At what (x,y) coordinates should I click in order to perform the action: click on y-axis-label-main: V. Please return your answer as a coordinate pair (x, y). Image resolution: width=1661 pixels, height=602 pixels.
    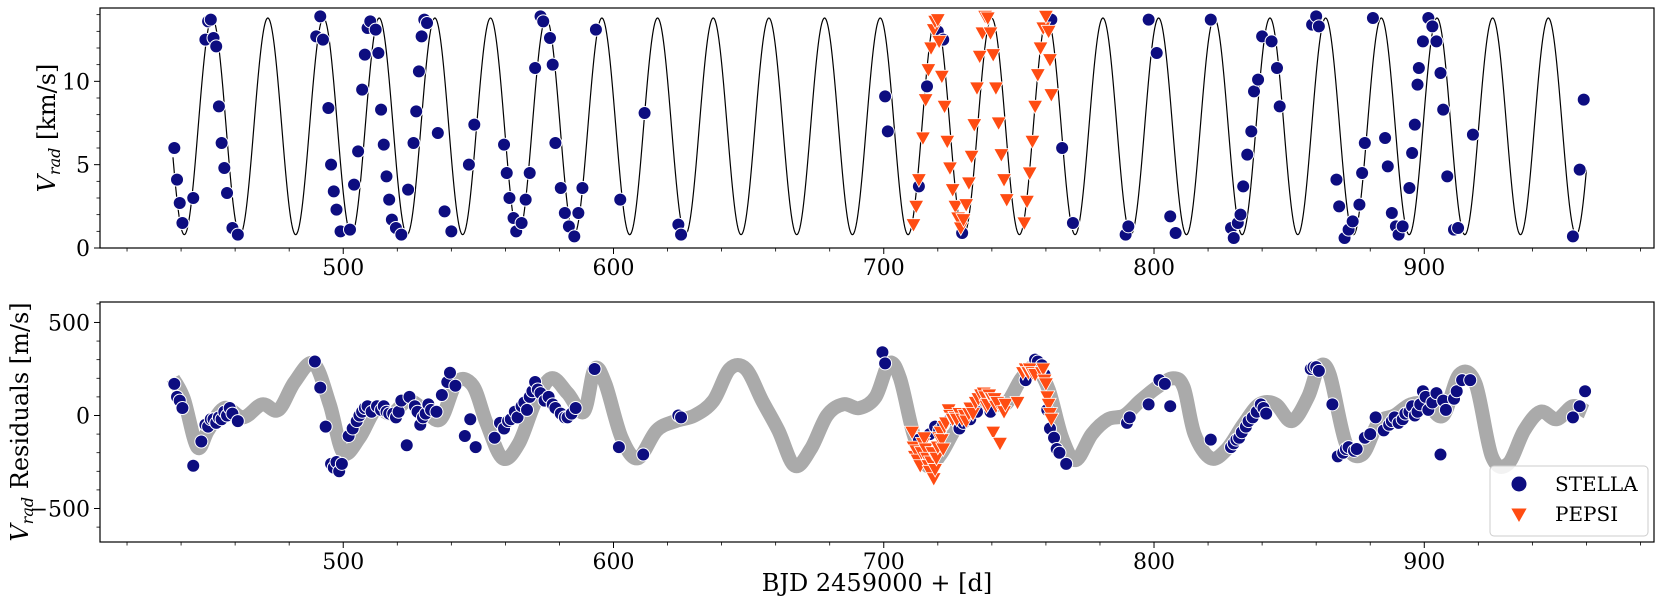
    Looking at the image, I should click on (20, 532).